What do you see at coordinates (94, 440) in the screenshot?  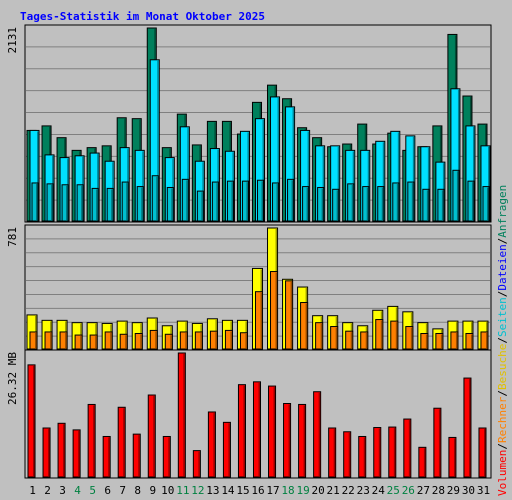 I see `bar-volumen-day-5-shade` at bounding box center [94, 440].